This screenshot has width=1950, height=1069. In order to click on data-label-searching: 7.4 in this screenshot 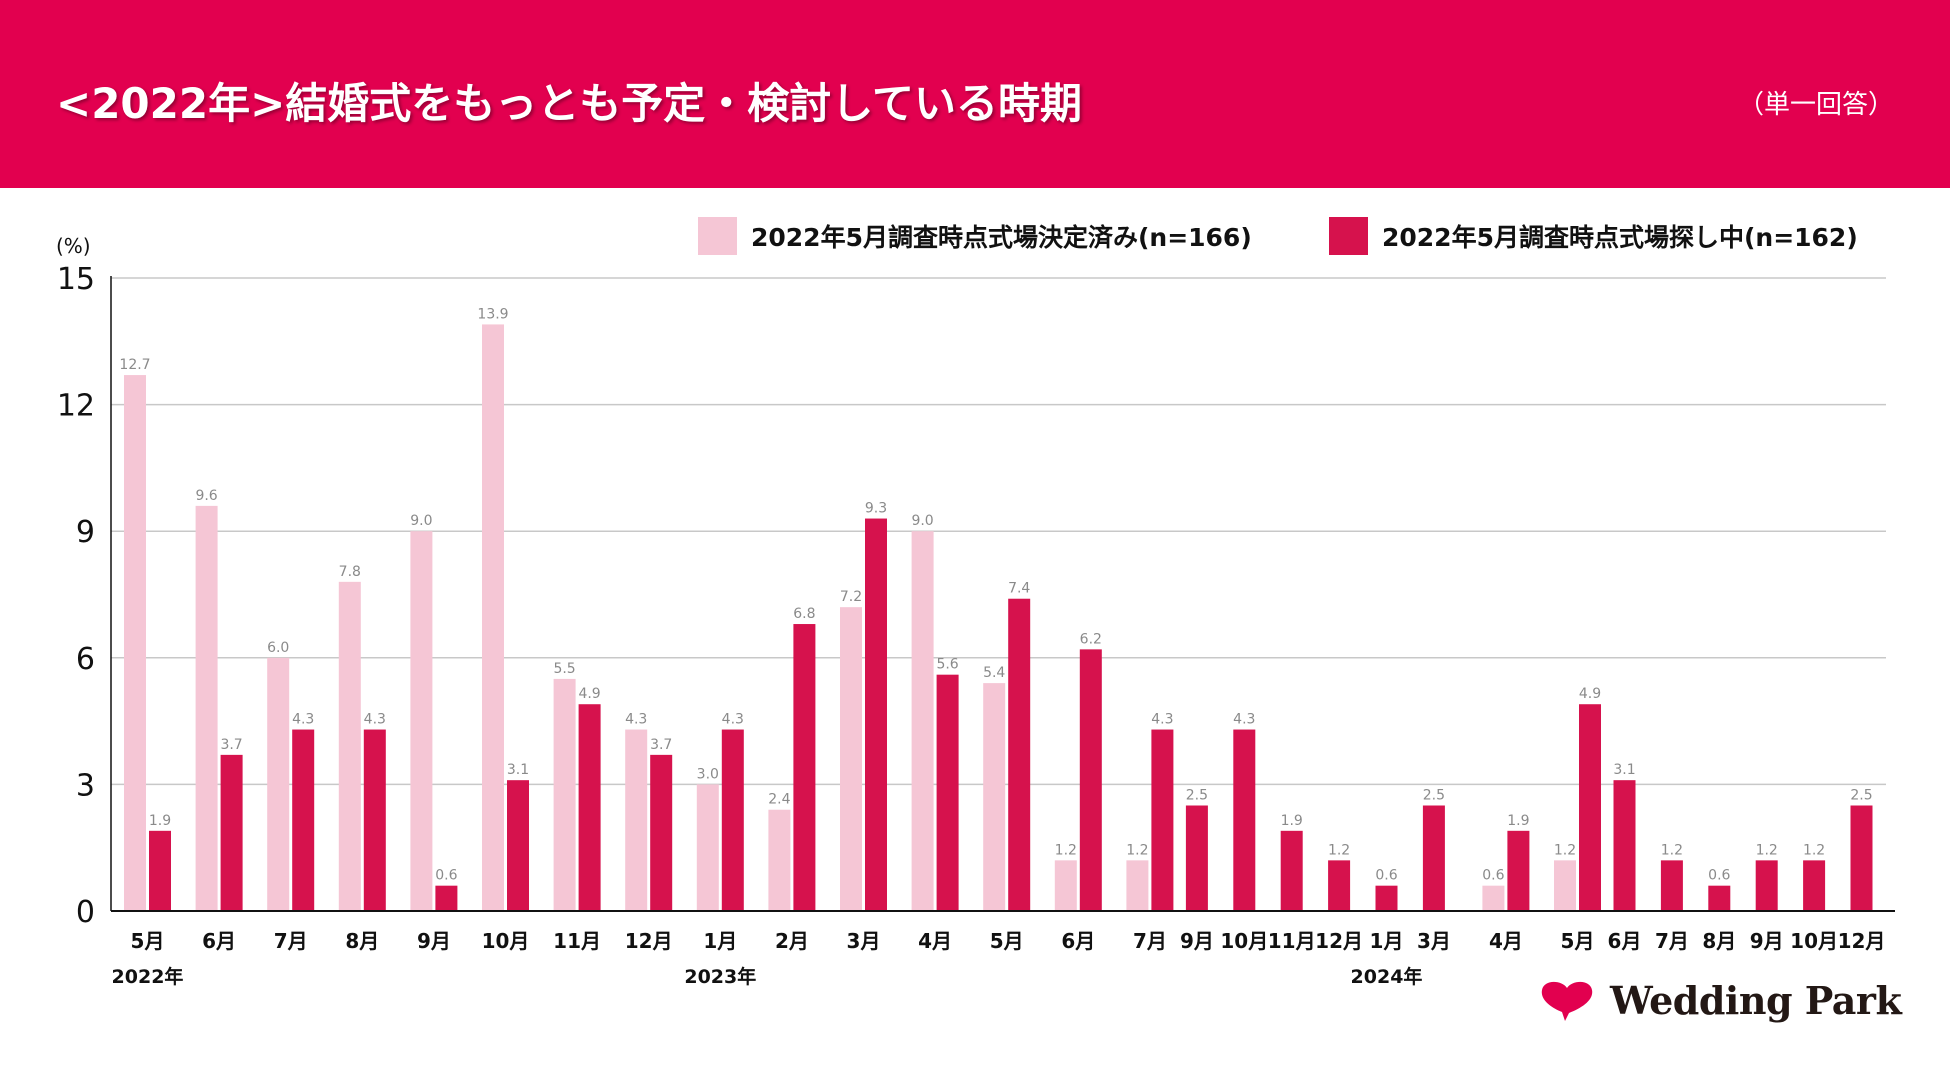, I will do `click(1019, 589)`.